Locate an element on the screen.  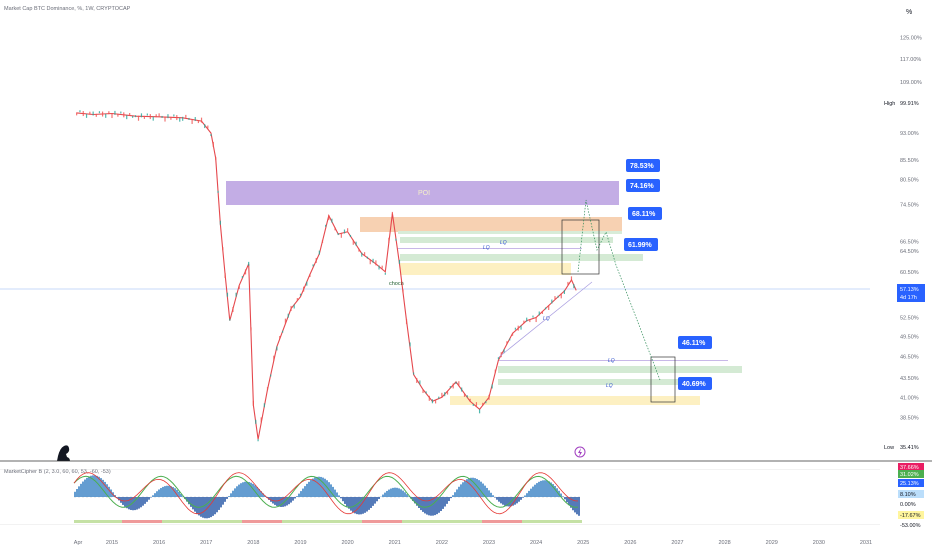
y-tick-label: 66.50% is located at coordinates (909, 242).